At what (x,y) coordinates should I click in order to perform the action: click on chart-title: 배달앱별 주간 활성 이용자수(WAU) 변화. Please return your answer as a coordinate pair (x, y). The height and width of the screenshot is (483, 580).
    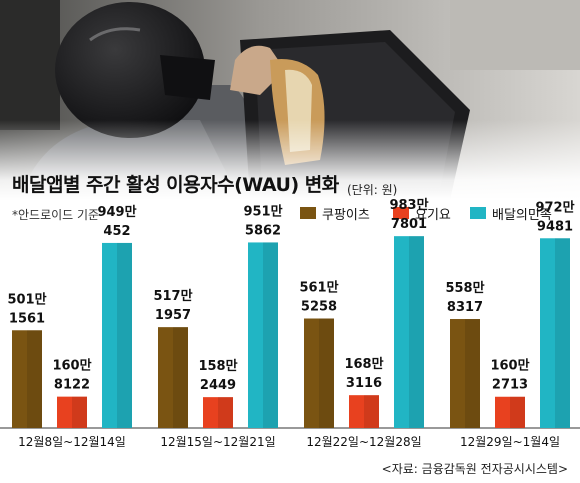
    Looking at the image, I should click on (175, 185).